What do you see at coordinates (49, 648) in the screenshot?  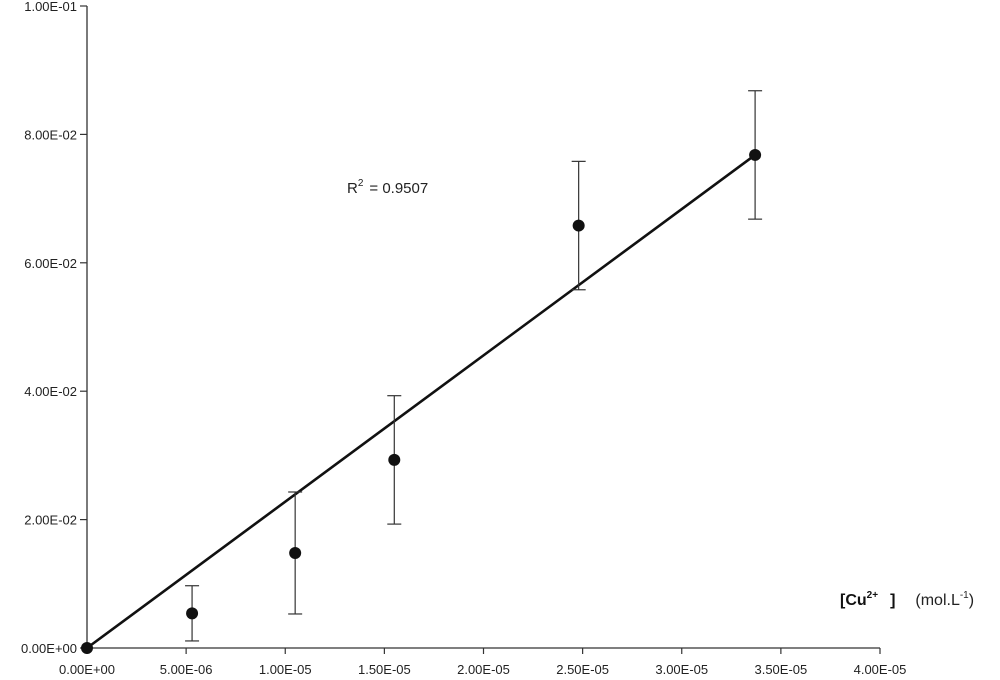 I see `y-tick-label: 0.00E+00` at bounding box center [49, 648].